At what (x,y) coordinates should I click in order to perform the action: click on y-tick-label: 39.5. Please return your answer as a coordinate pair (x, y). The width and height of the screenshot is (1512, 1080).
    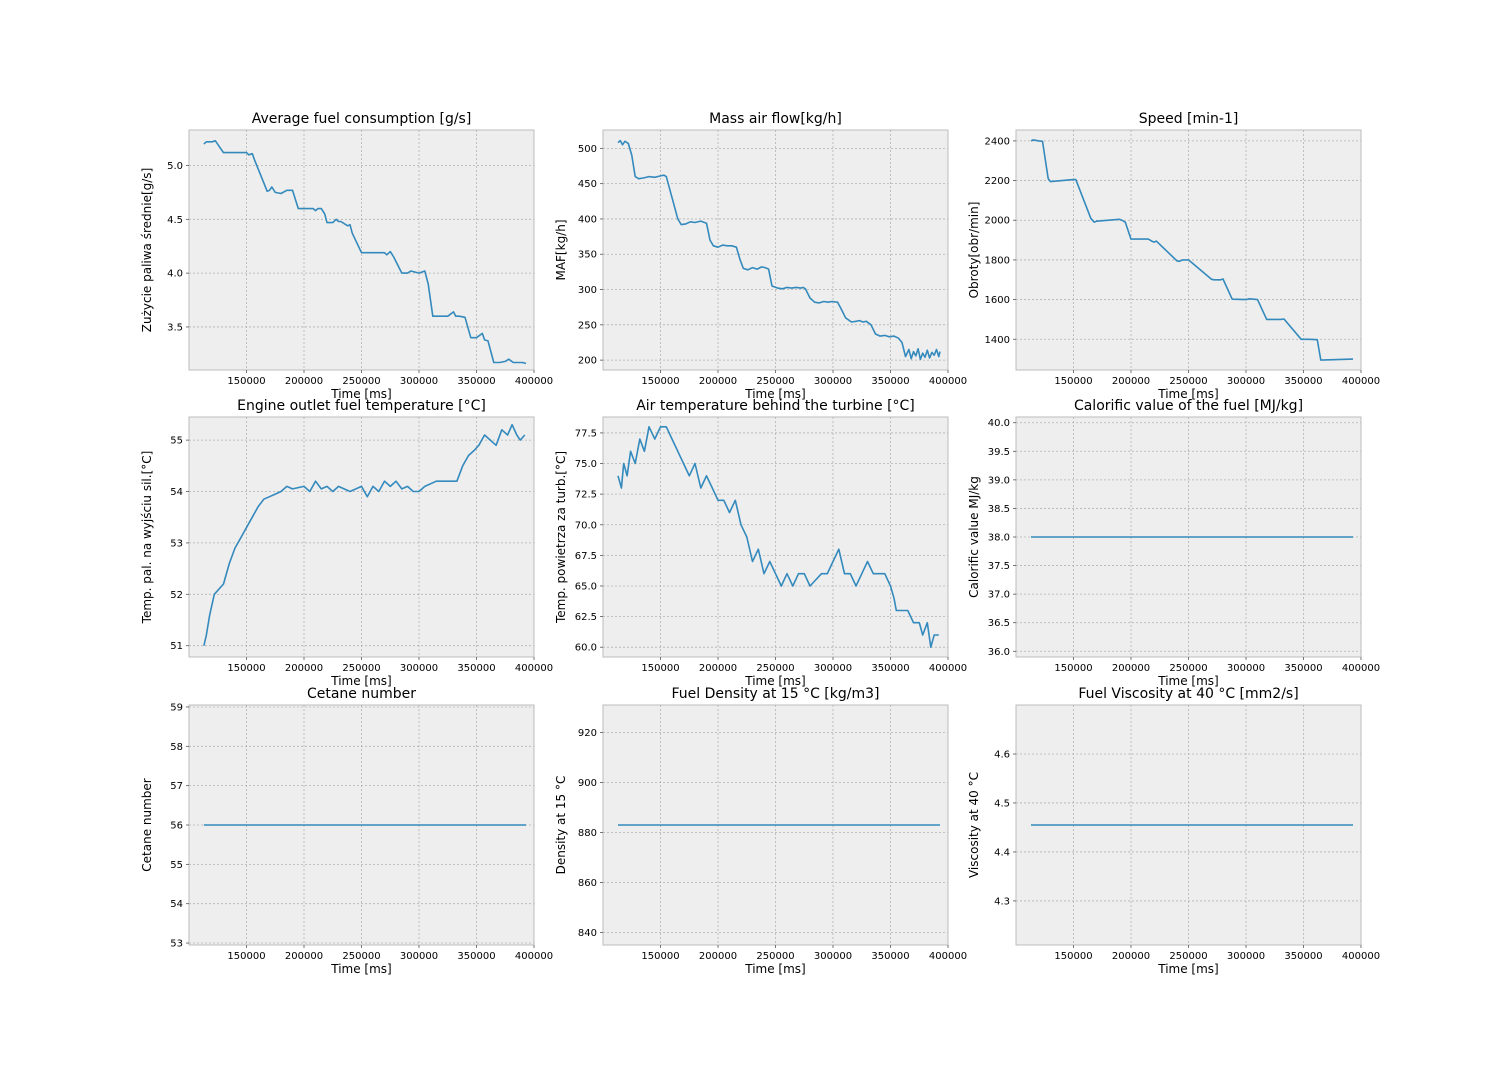
    Looking at the image, I should click on (999, 452).